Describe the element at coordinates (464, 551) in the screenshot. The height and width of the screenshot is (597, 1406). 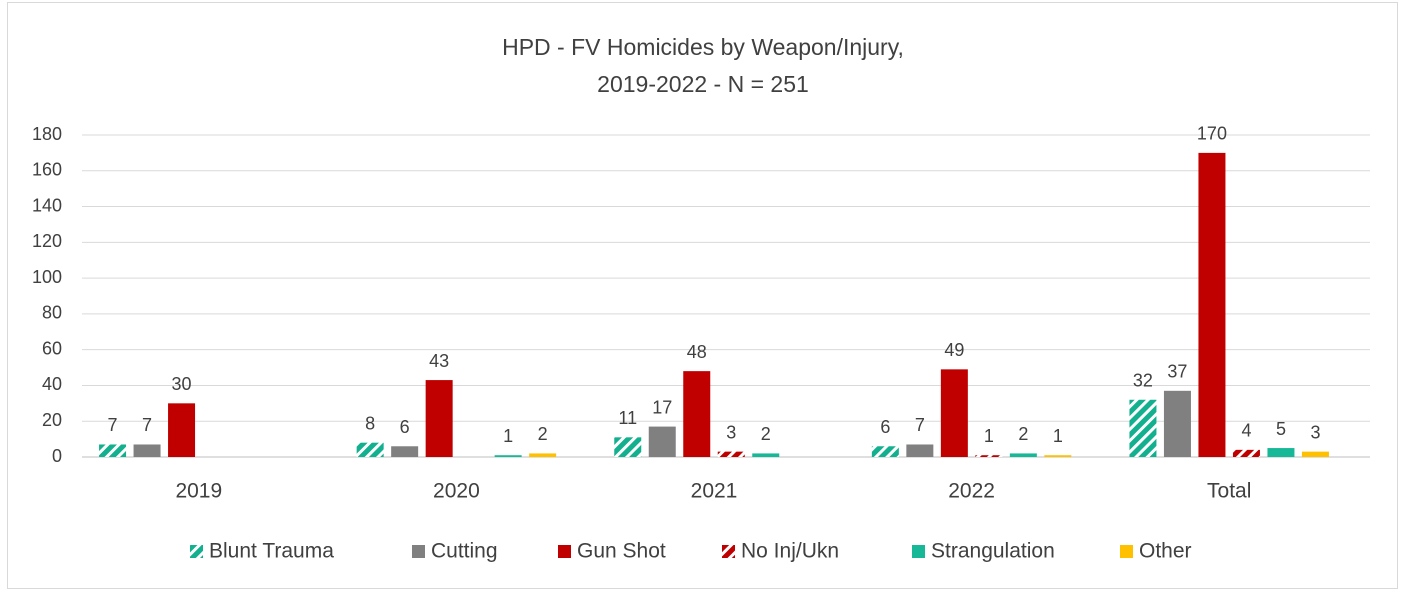
I see `legend-label: Cutting` at that location.